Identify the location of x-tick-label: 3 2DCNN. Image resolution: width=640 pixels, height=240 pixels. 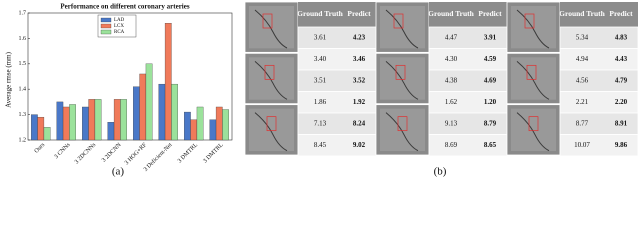
(112, 153).